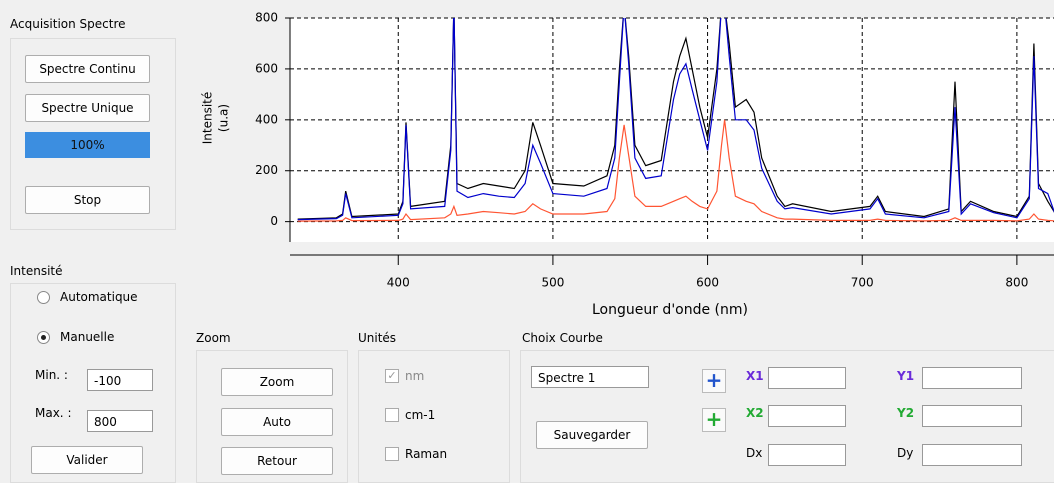 The height and width of the screenshot is (483, 1054). What do you see at coordinates (754, 453) in the screenshot?
I see `field-label: Dx` at bounding box center [754, 453].